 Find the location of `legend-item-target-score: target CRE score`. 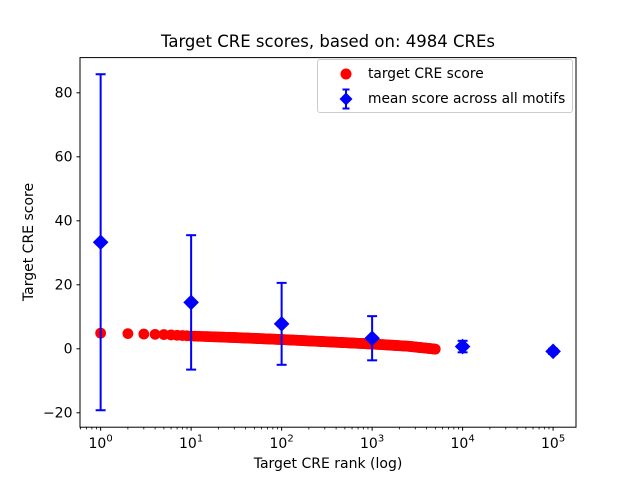

legend-item-target-score: target CRE score is located at coordinates (445, 73).